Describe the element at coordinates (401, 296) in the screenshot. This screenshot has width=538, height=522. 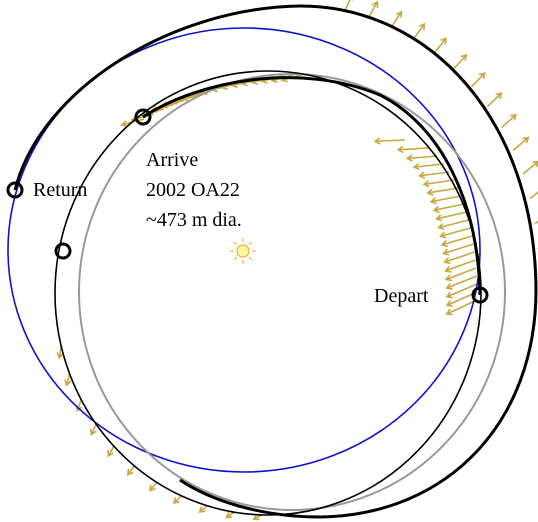
I see `depart-label: Depart` at that location.